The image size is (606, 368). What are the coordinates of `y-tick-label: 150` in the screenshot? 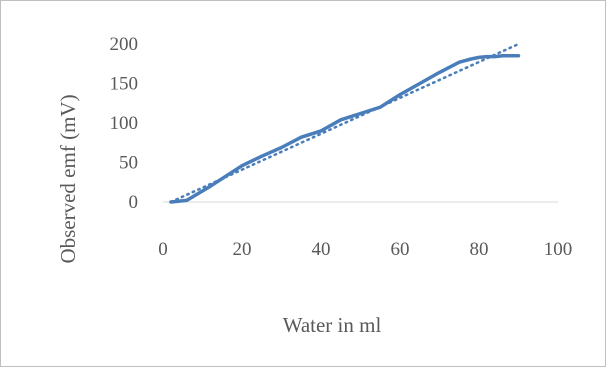 It's located at (124, 84).